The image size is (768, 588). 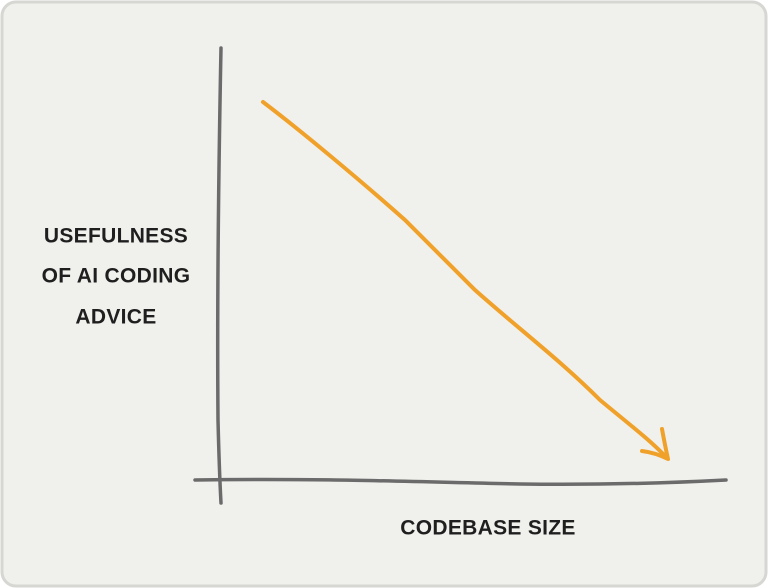 I want to click on y-axis-label: USEFULNESS, so click(x=116, y=236).